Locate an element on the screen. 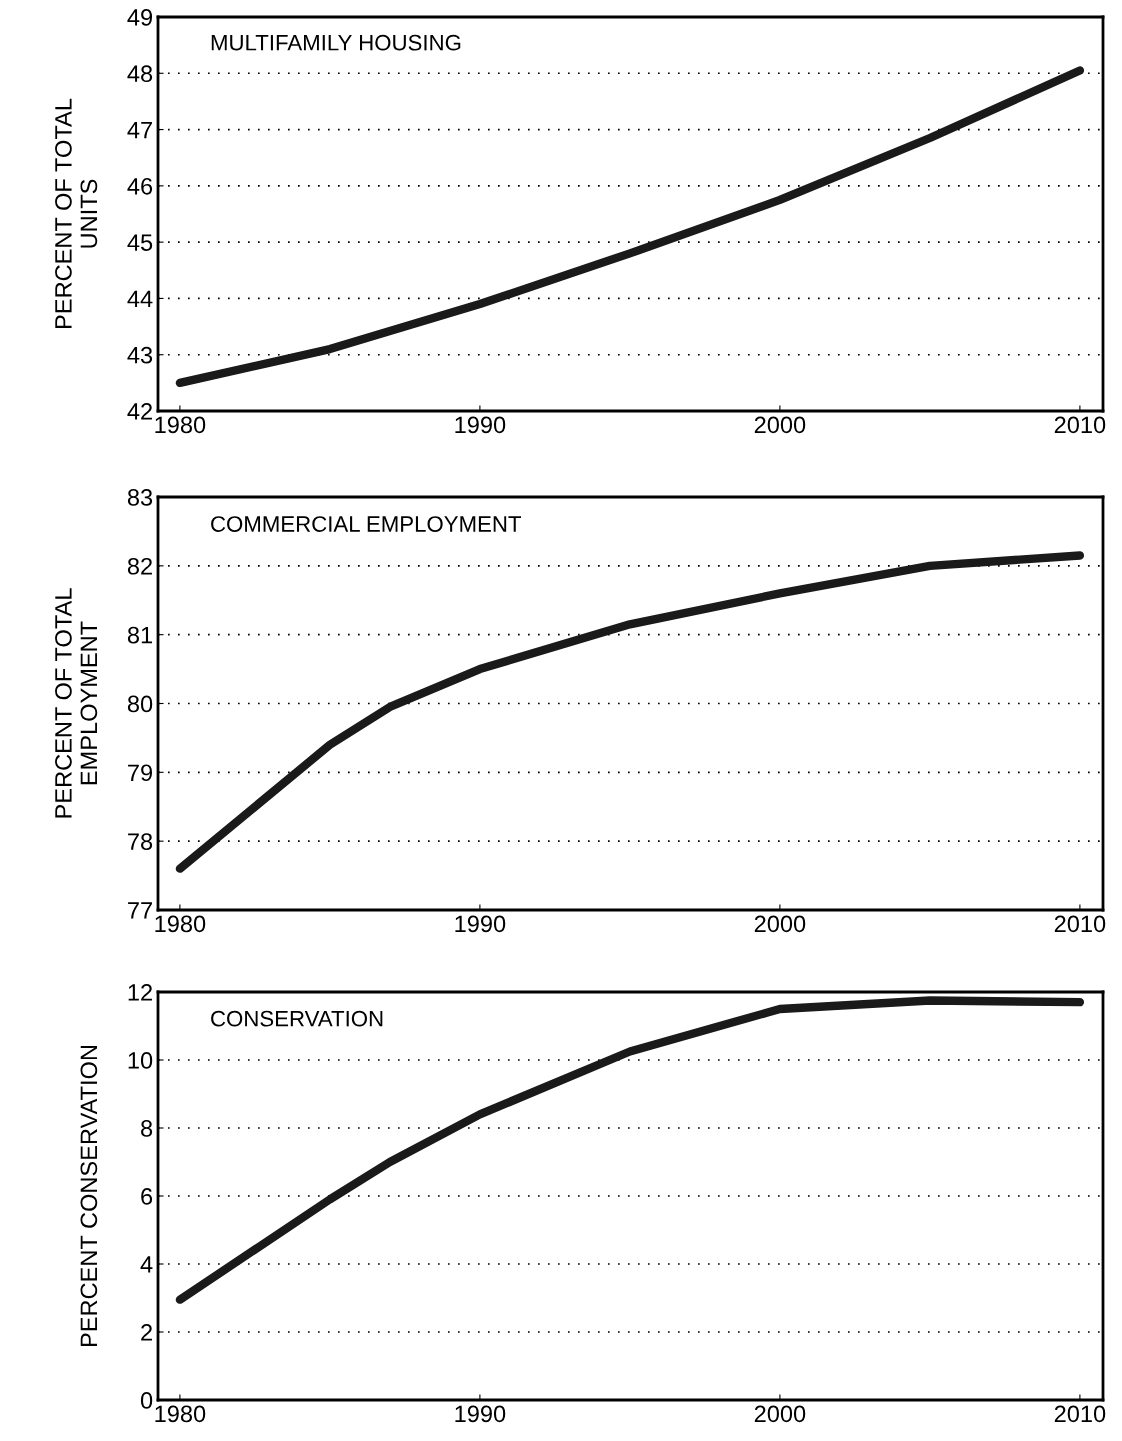 The height and width of the screenshot is (1441, 1122). y-tick-label: 47 is located at coordinates (139, 130).